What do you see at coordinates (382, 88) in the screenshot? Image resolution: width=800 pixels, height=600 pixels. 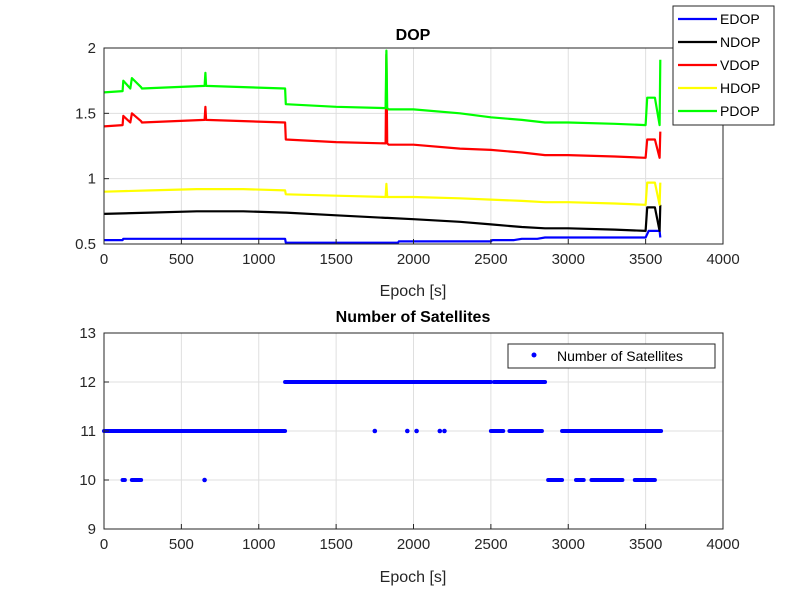 I see `series-pdop-line` at bounding box center [382, 88].